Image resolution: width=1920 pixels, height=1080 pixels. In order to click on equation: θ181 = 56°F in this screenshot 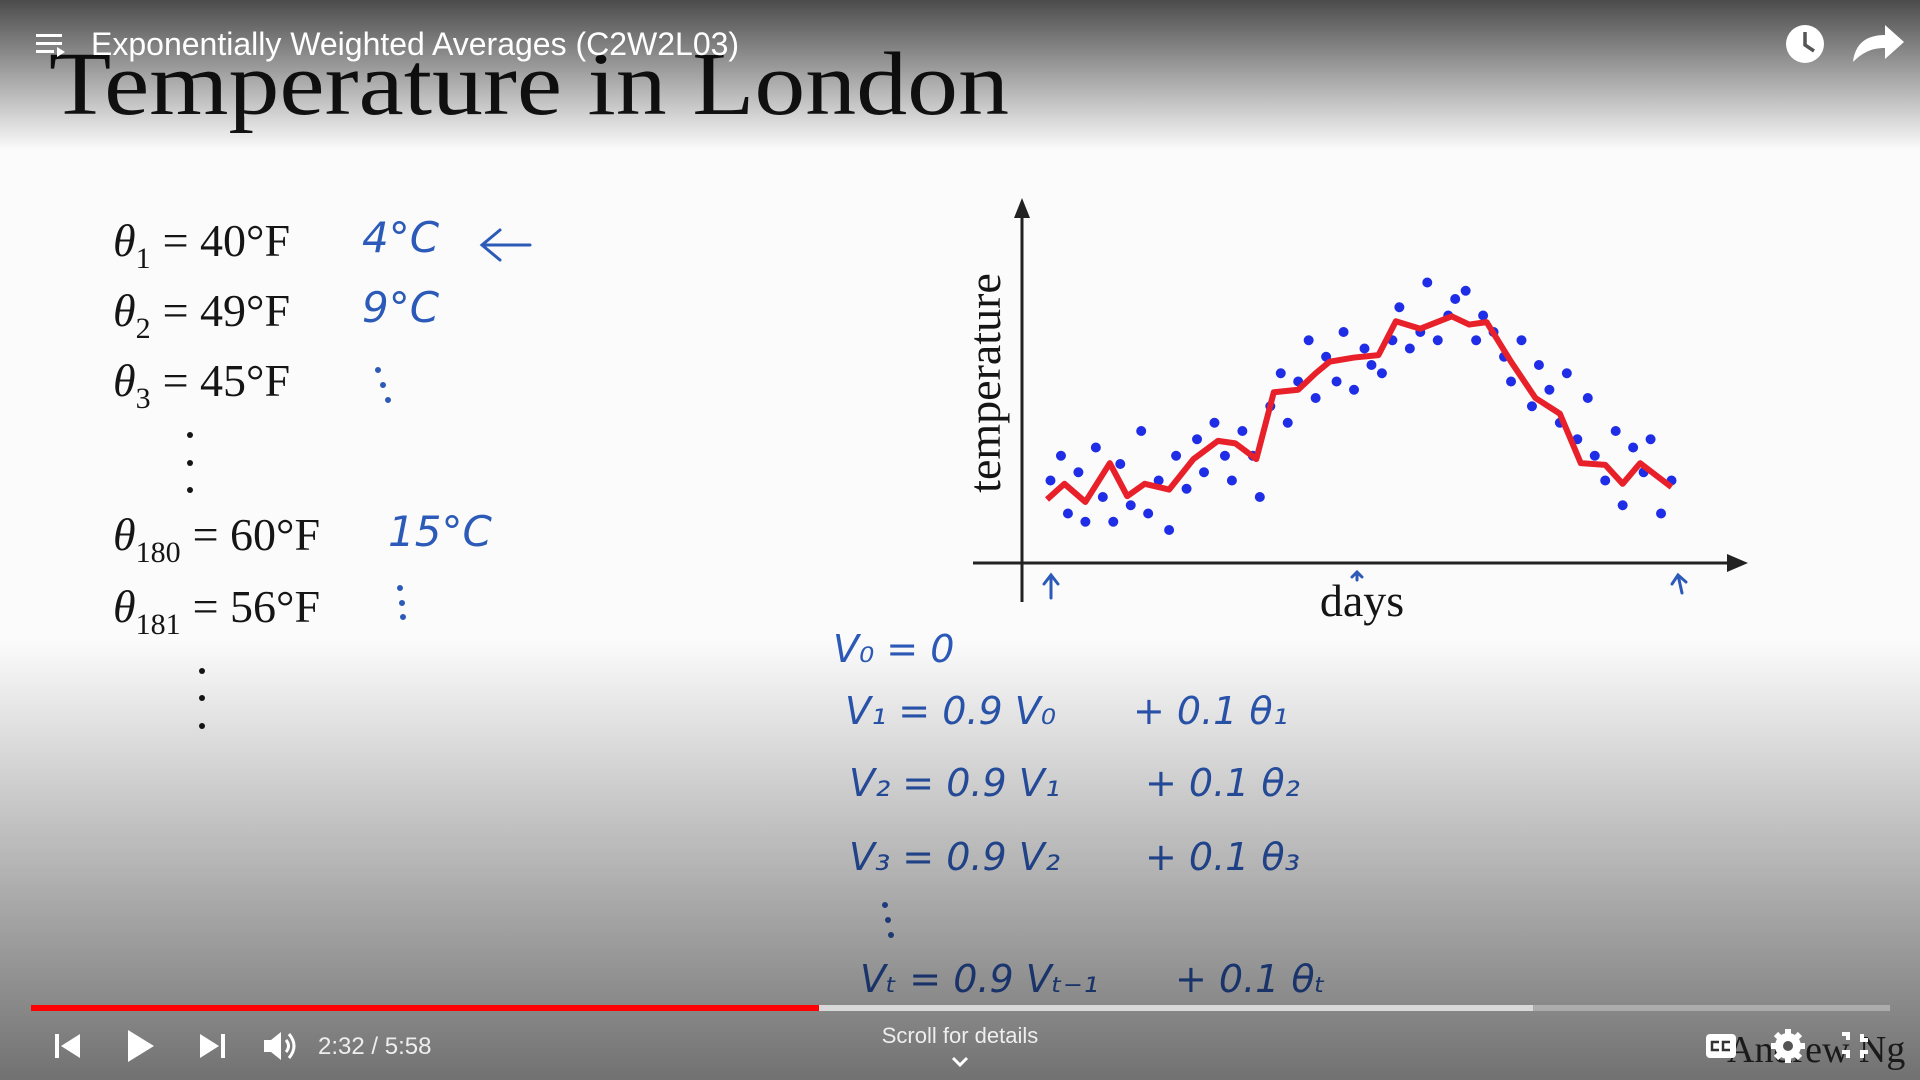, I will do `click(216, 611)`.